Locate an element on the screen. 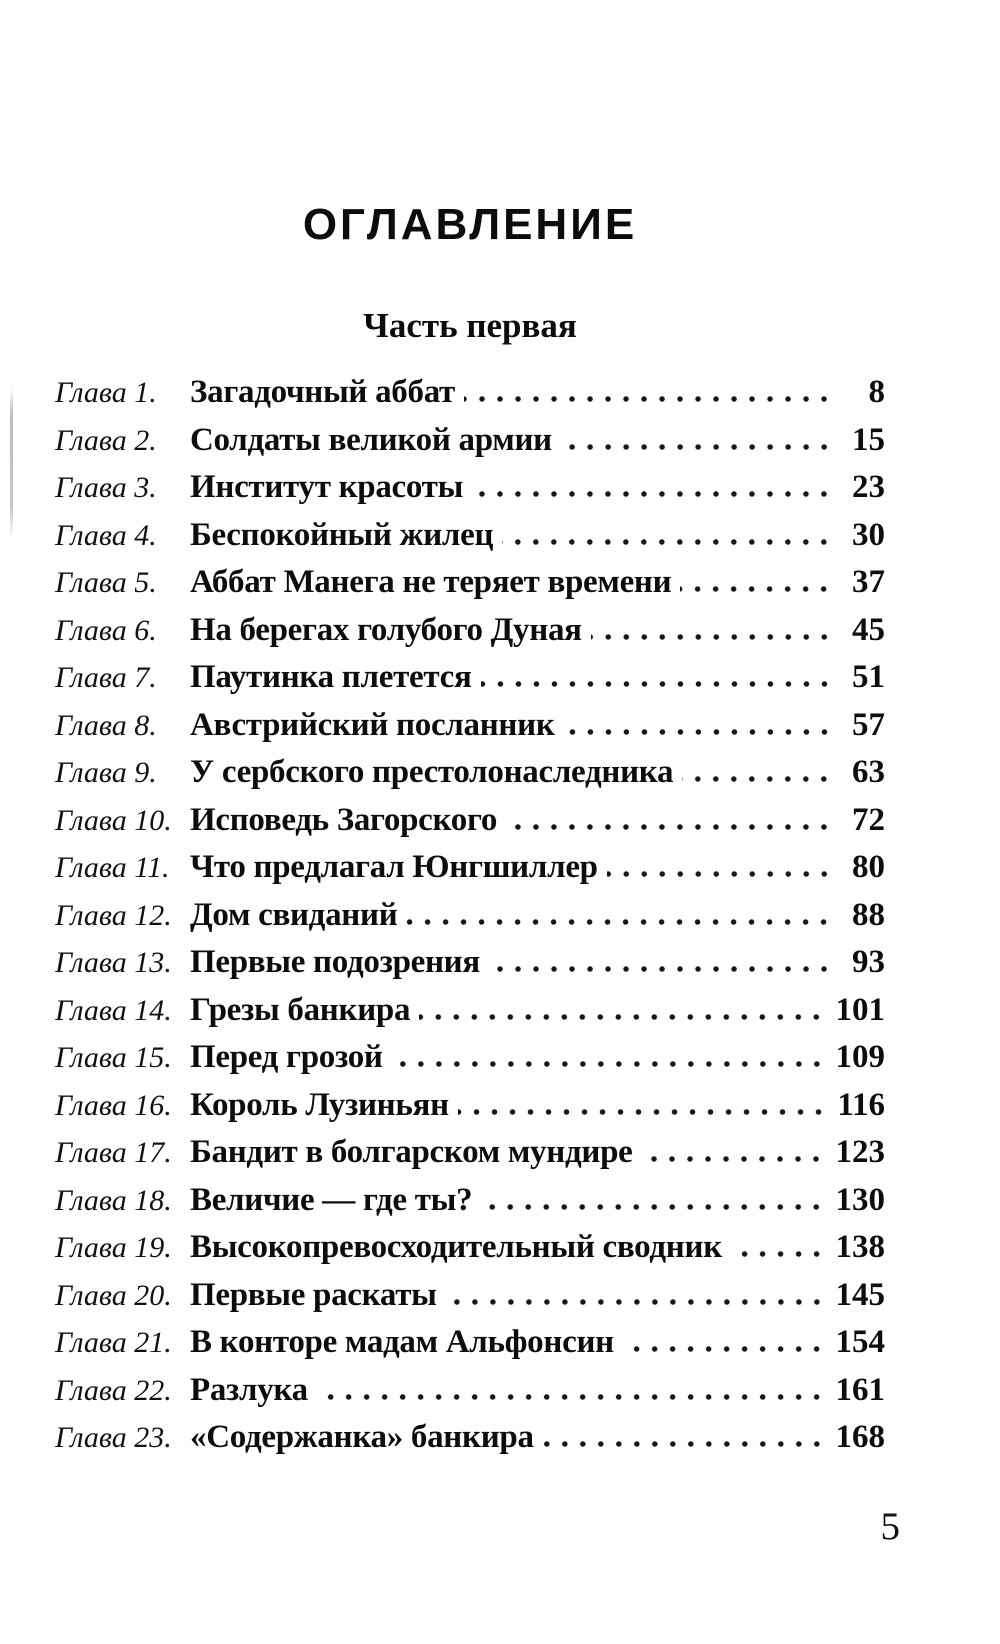  chapter-page-number: 57 is located at coordinates (868, 724).